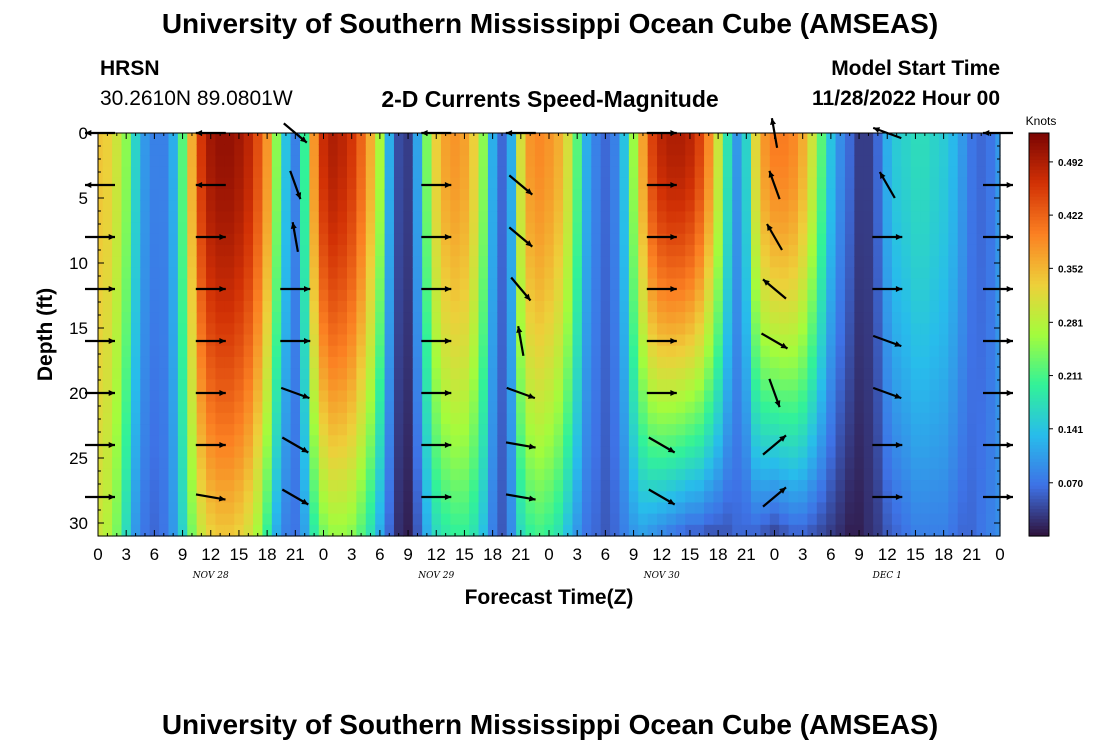  What do you see at coordinates (661, 341) in the screenshot?
I see `current-vector` at bounding box center [661, 341].